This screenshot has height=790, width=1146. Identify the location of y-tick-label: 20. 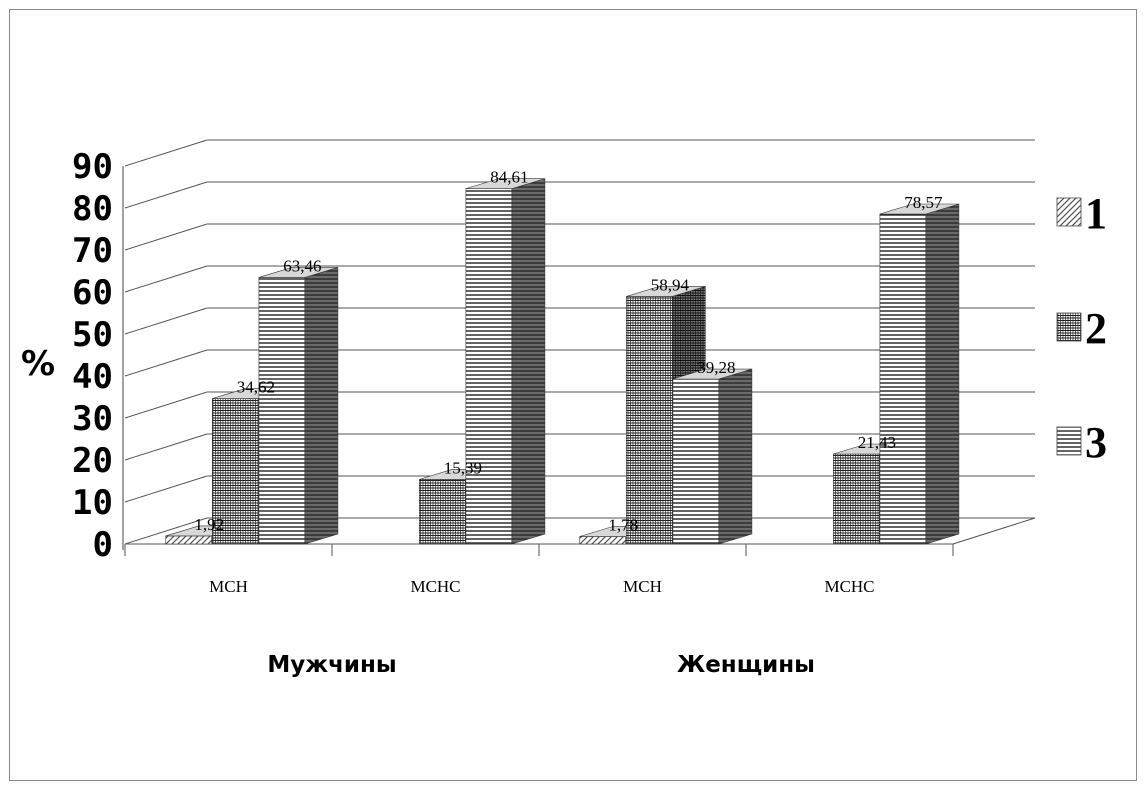
(92, 461).